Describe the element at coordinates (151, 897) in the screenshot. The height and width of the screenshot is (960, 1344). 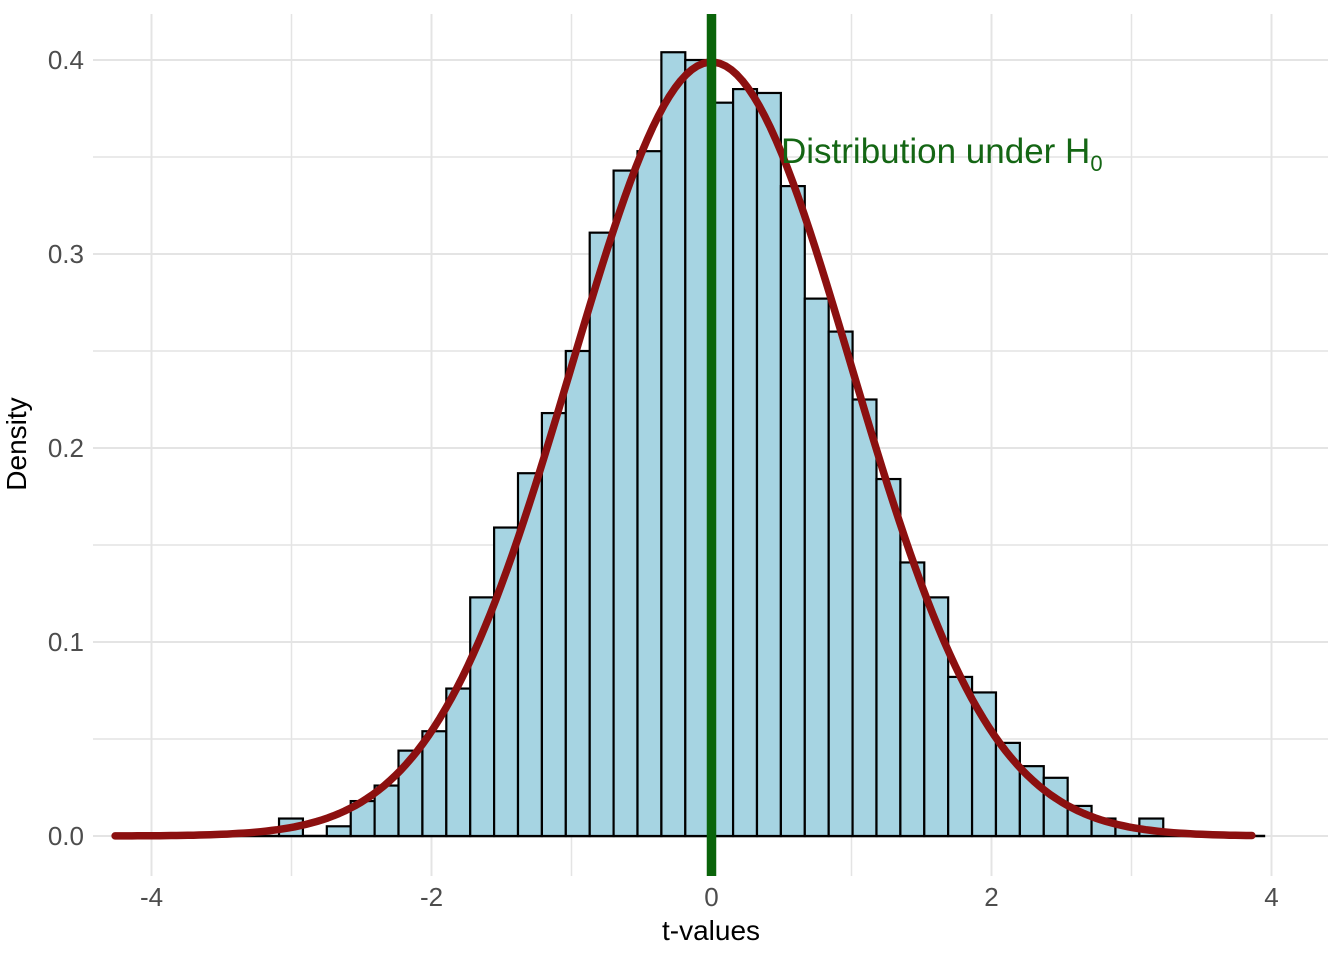
I see `x-tick-label: -4` at that location.